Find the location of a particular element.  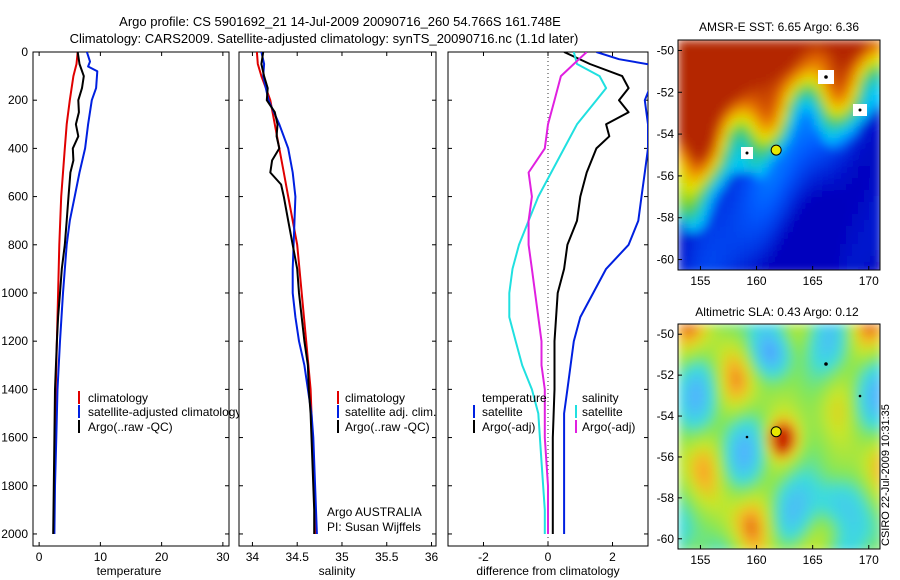

map-y-tick-label: -58 is located at coordinates (666, 498).